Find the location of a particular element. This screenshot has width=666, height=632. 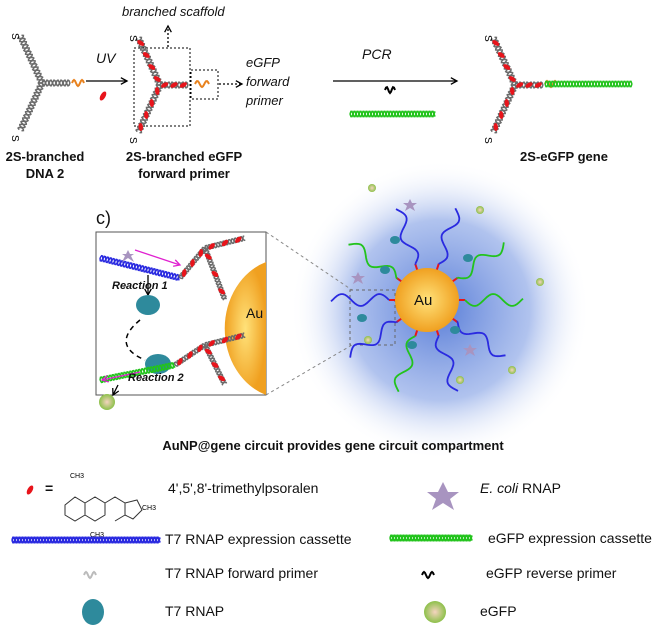

primer-arrow-head is located at coordinates (239, 84).